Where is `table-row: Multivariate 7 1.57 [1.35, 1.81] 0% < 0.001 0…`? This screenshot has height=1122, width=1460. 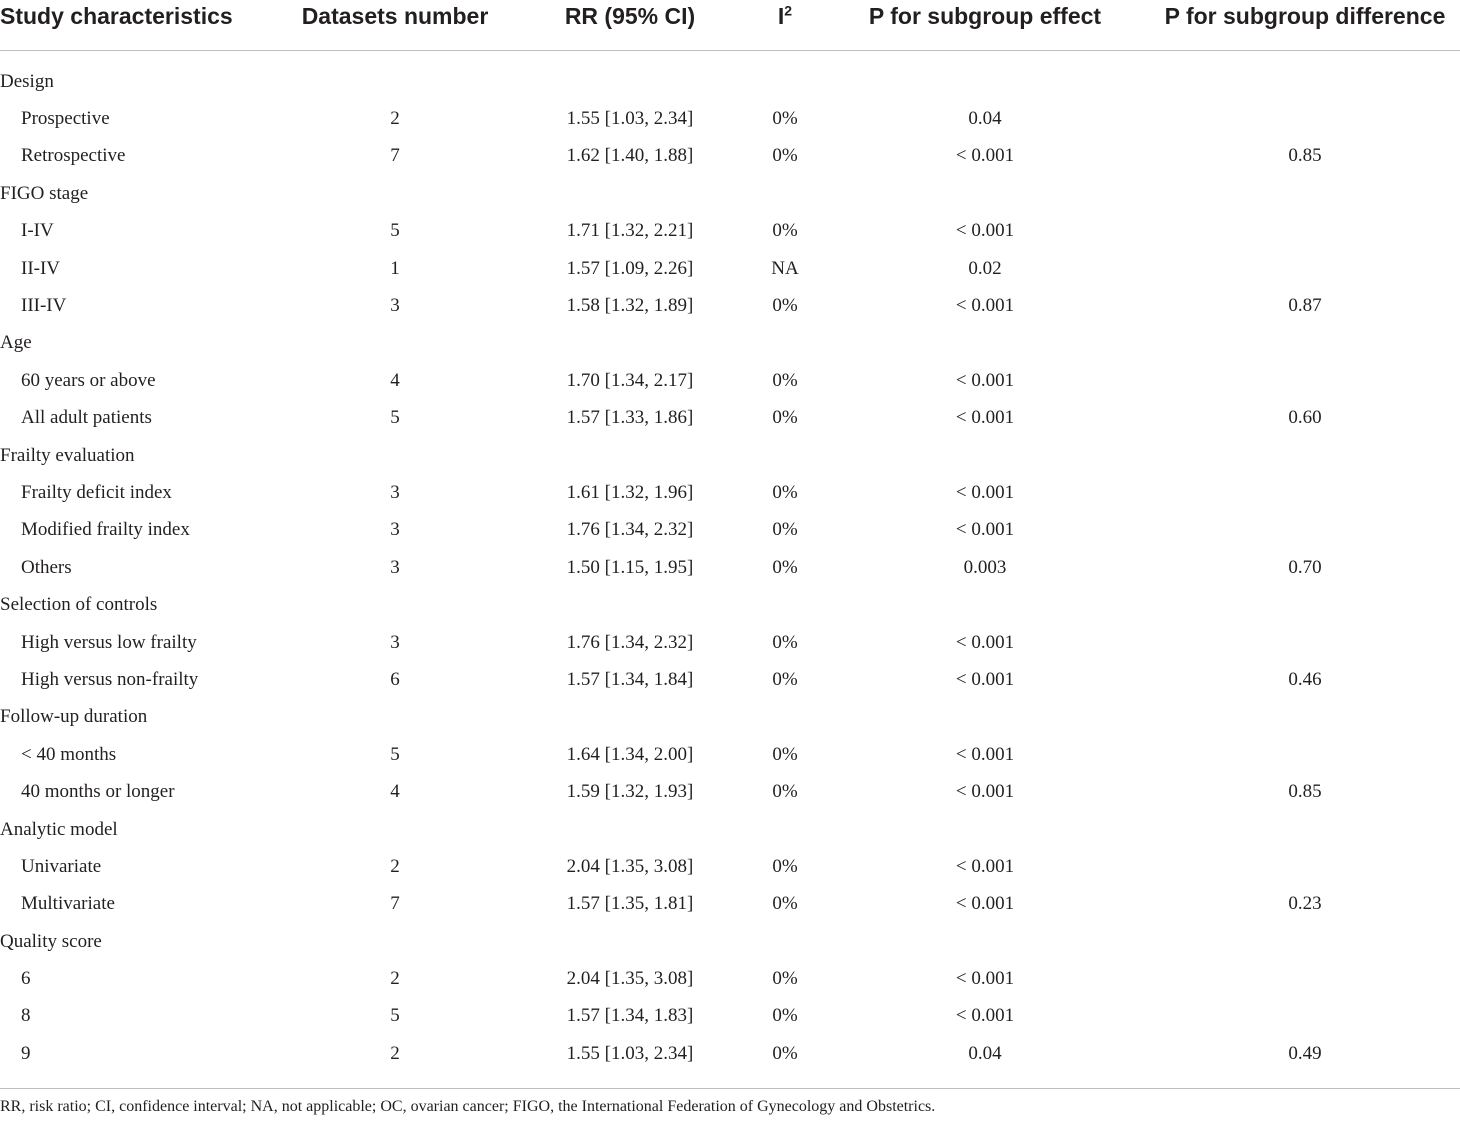 table-row: Multivariate 7 1.57 [1.35, 1.81] 0% < 0.001 0… is located at coordinates (730, 904).